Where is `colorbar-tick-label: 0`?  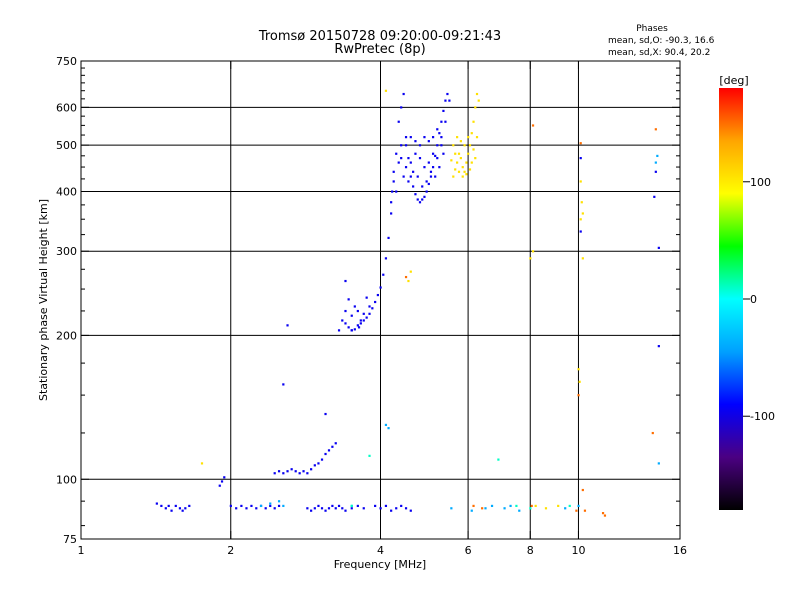
colorbar-tick-label: 0 is located at coordinates (753, 299).